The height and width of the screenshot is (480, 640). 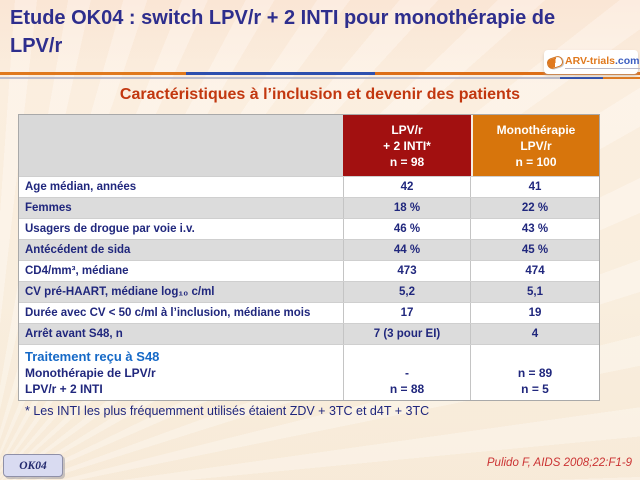 I want to click on row-value-arm2: 19, so click(x=535, y=313).